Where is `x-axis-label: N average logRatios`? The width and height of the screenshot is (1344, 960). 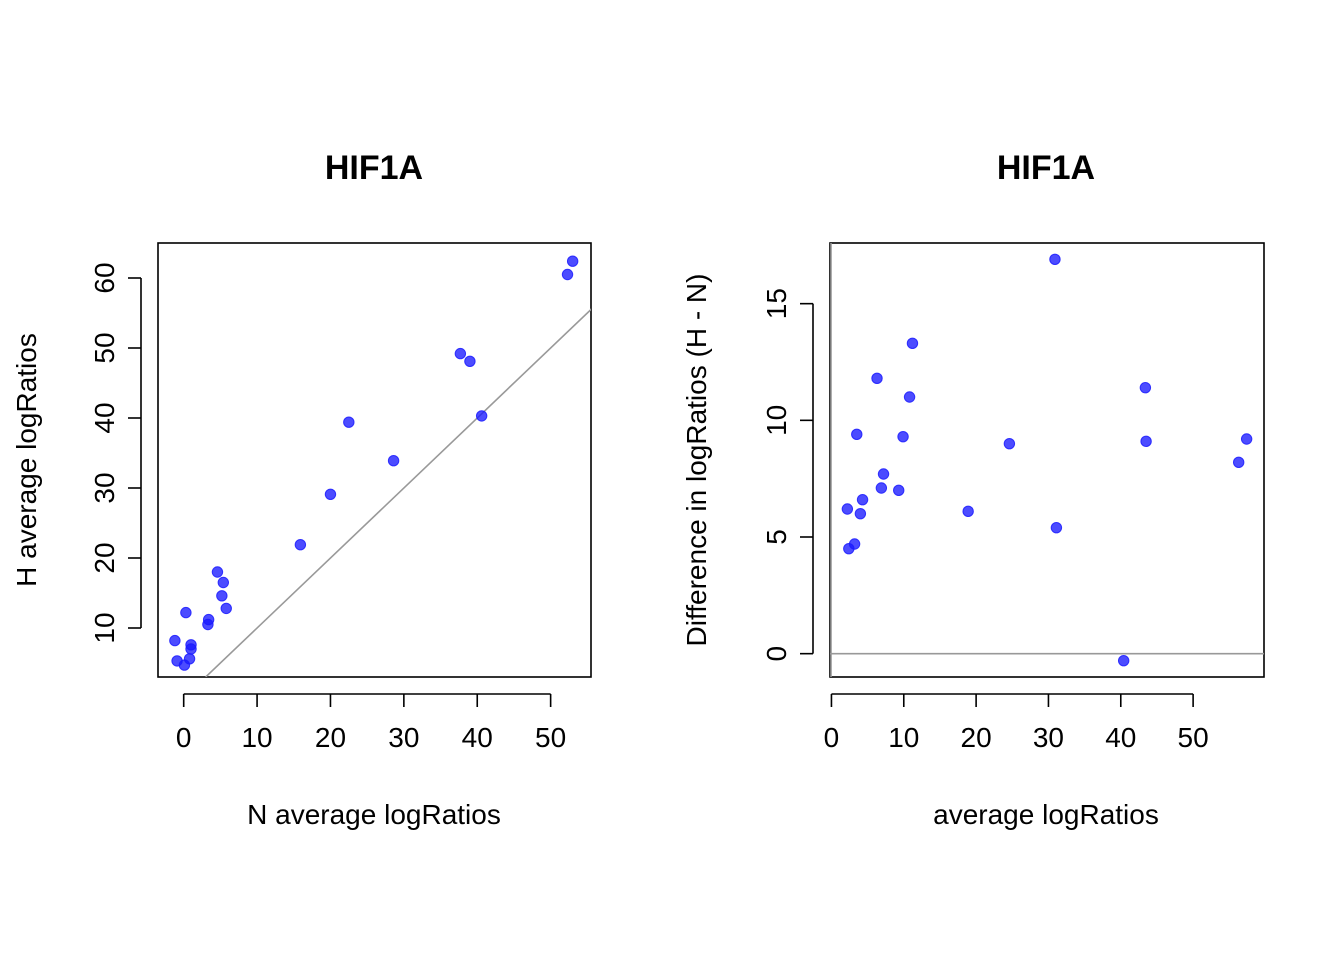 x-axis-label: N average logRatios is located at coordinates (374, 814).